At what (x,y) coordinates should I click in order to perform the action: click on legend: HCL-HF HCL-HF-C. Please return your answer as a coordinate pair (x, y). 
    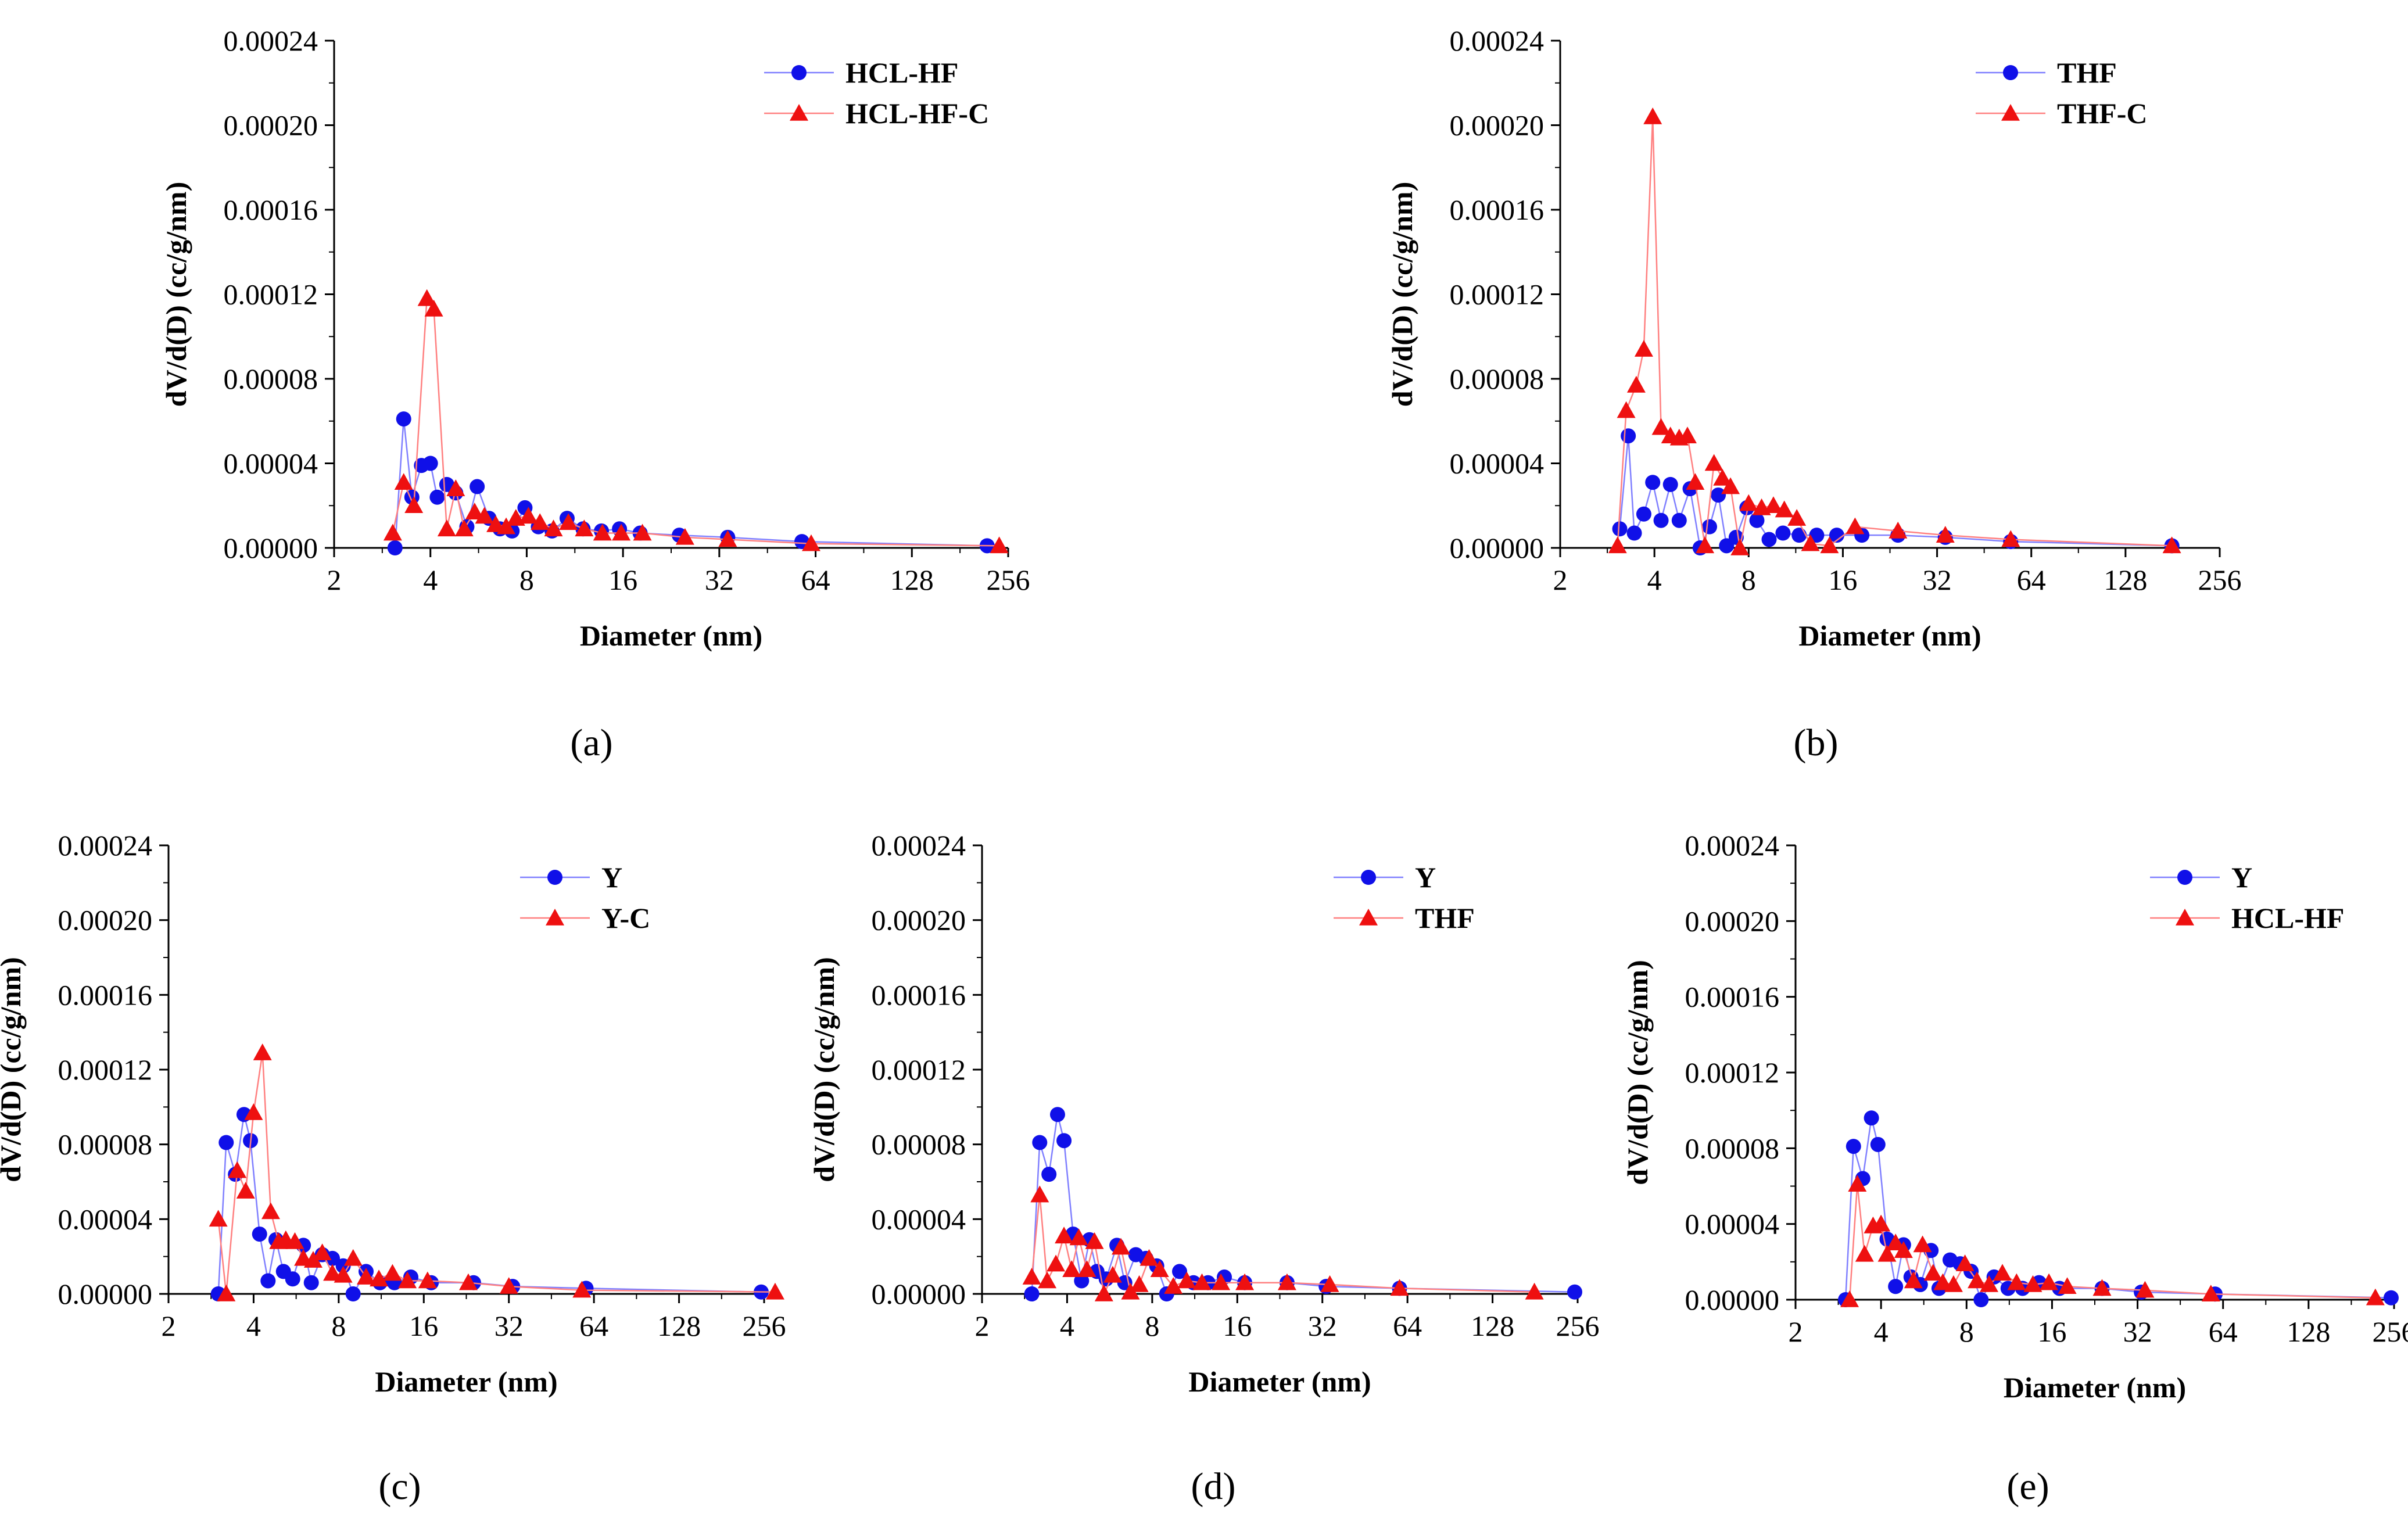
    Looking at the image, I should click on (876, 93).